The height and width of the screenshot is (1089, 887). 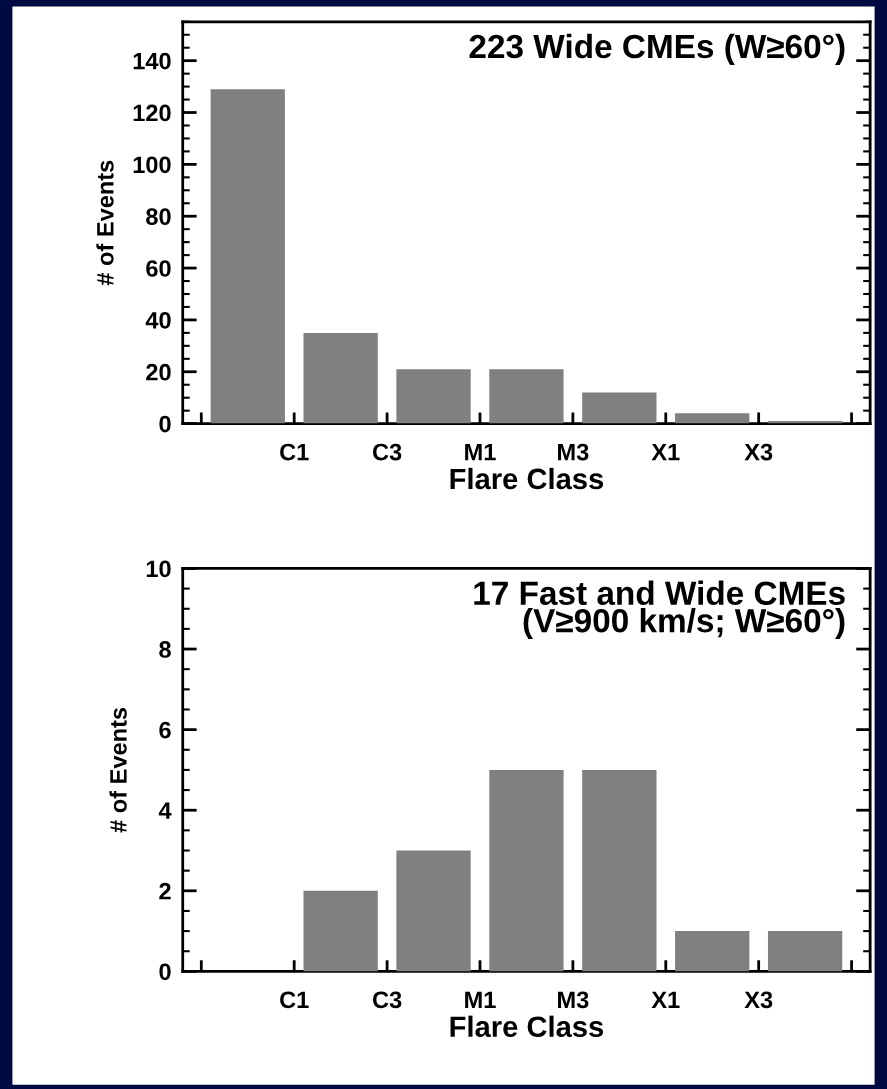 What do you see at coordinates (158, 372) in the screenshot?
I see `y-tick-label: 20` at bounding box center [158, 372].